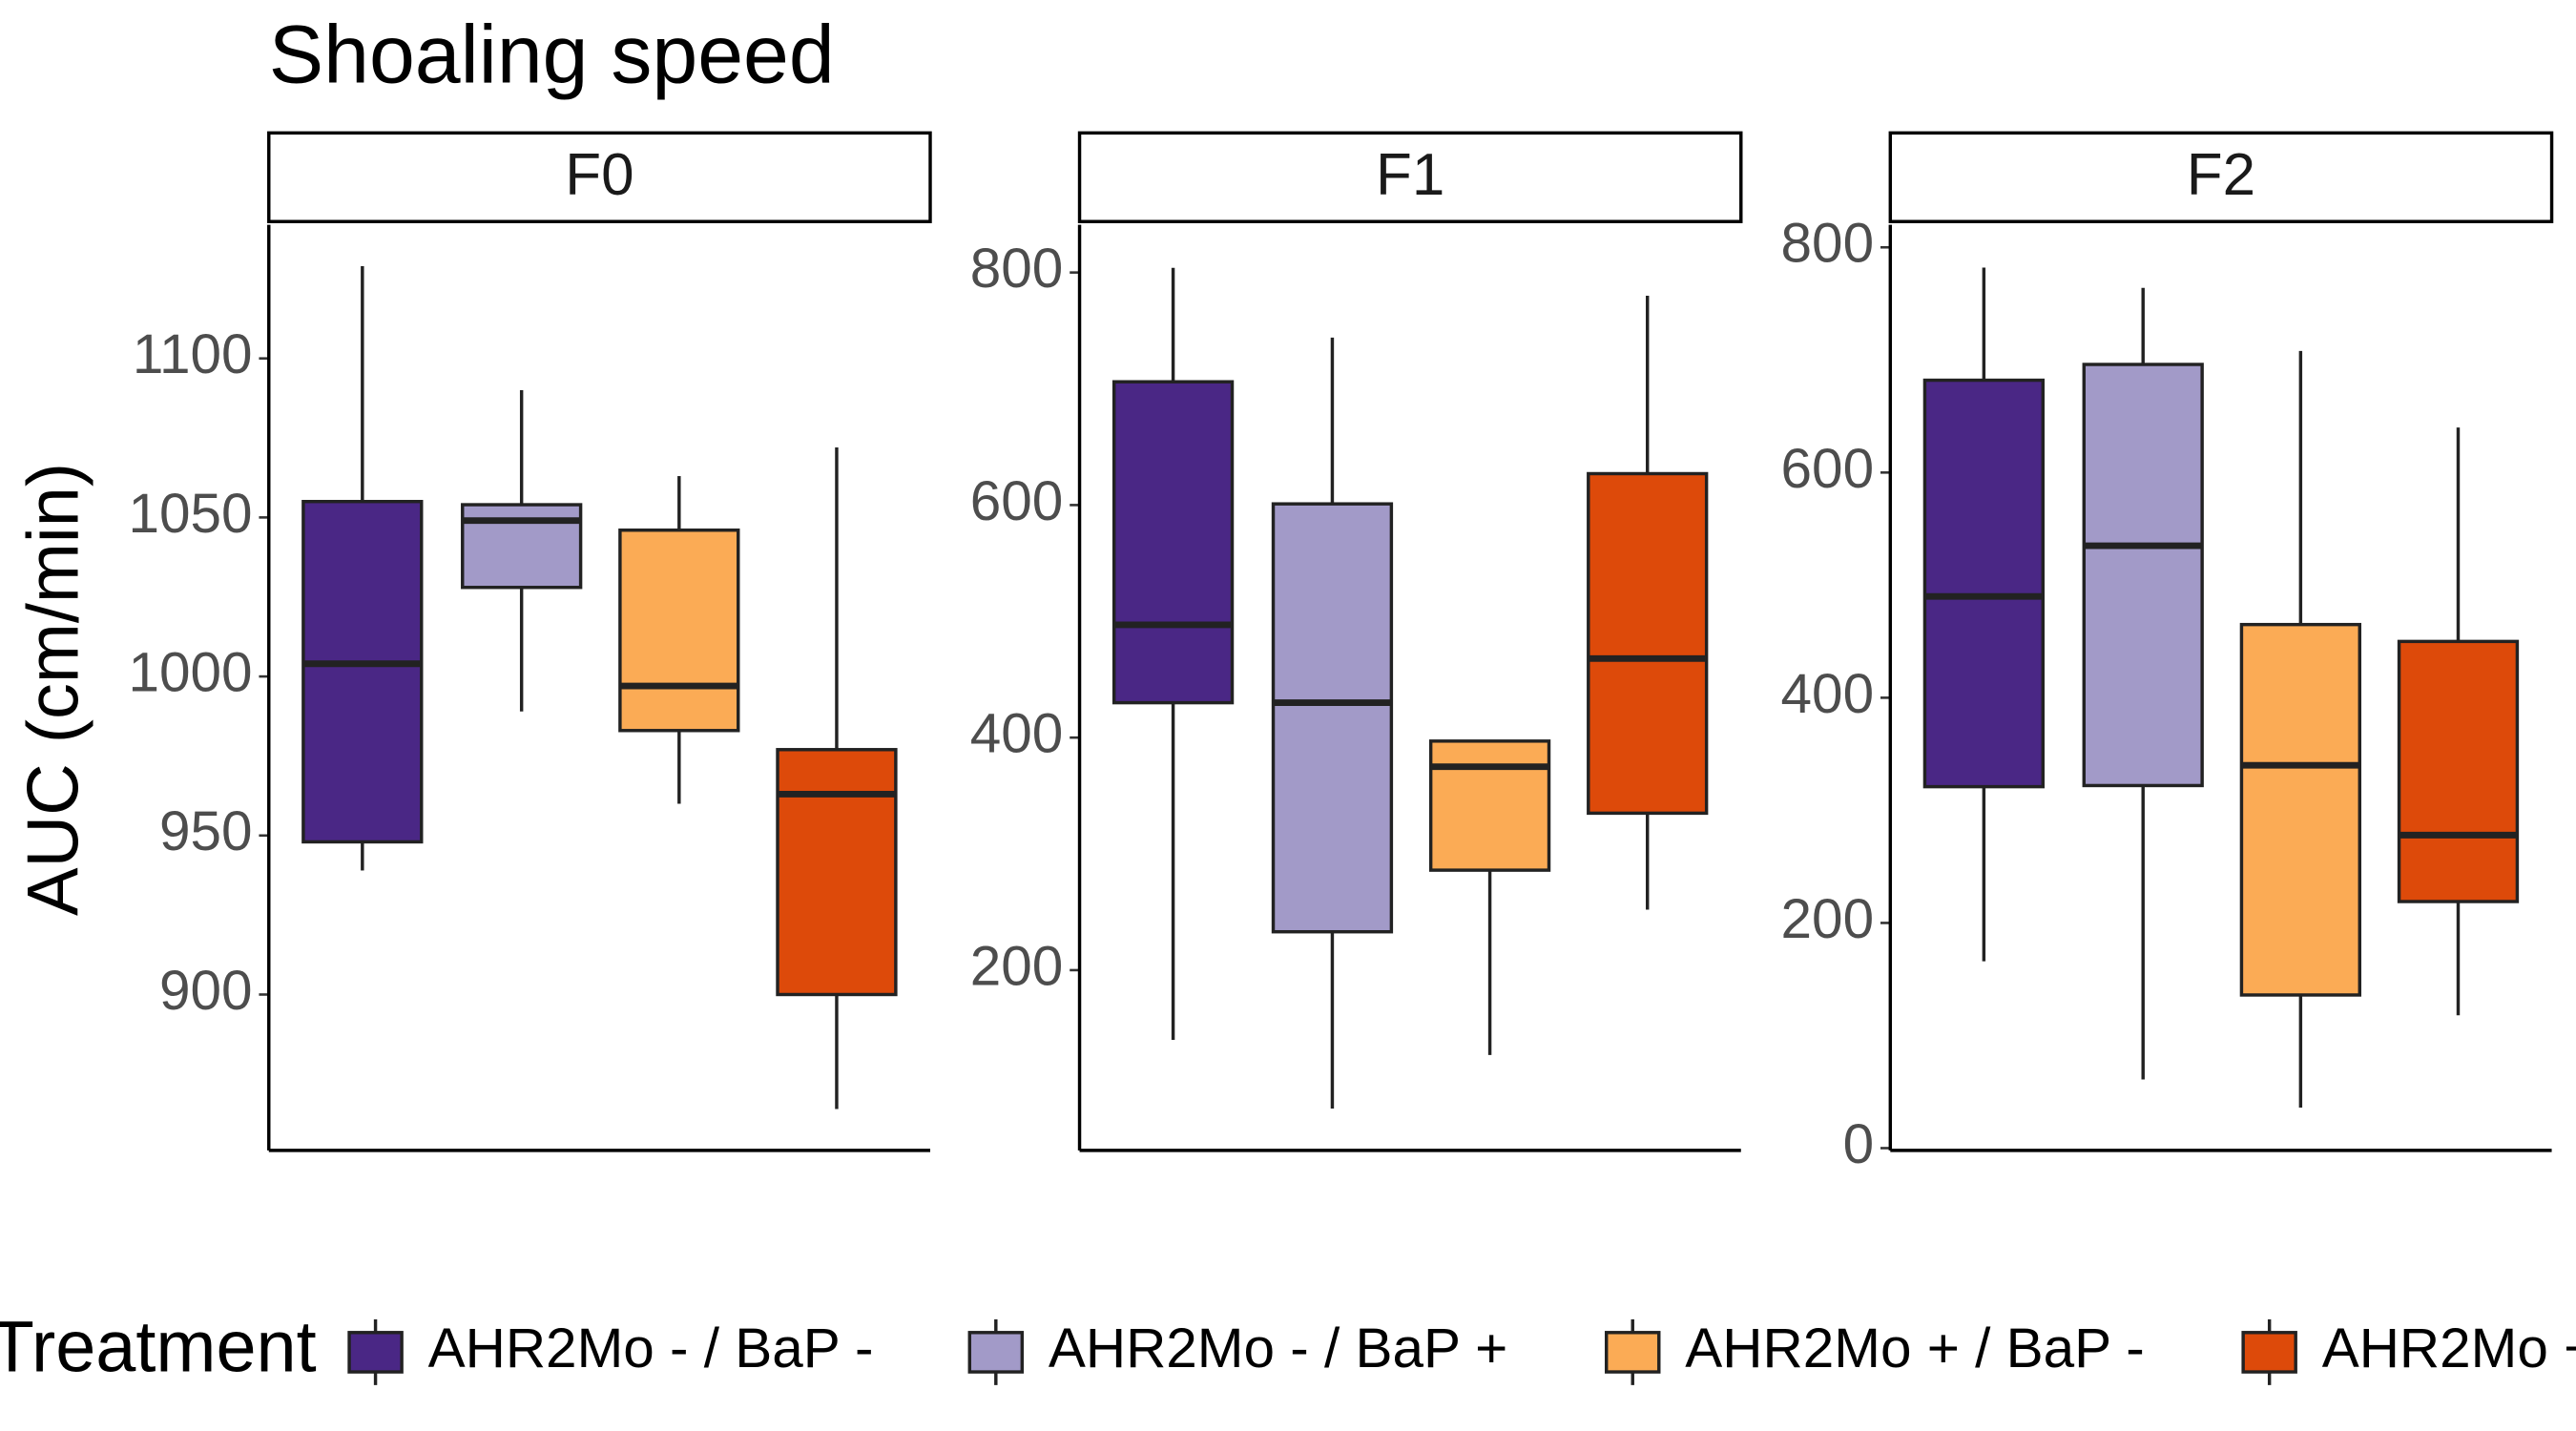  What do you see at coordinates (193, 354) in the screenshot?
I see `y-tick-label: 1100` at bounding box center [193, 354].